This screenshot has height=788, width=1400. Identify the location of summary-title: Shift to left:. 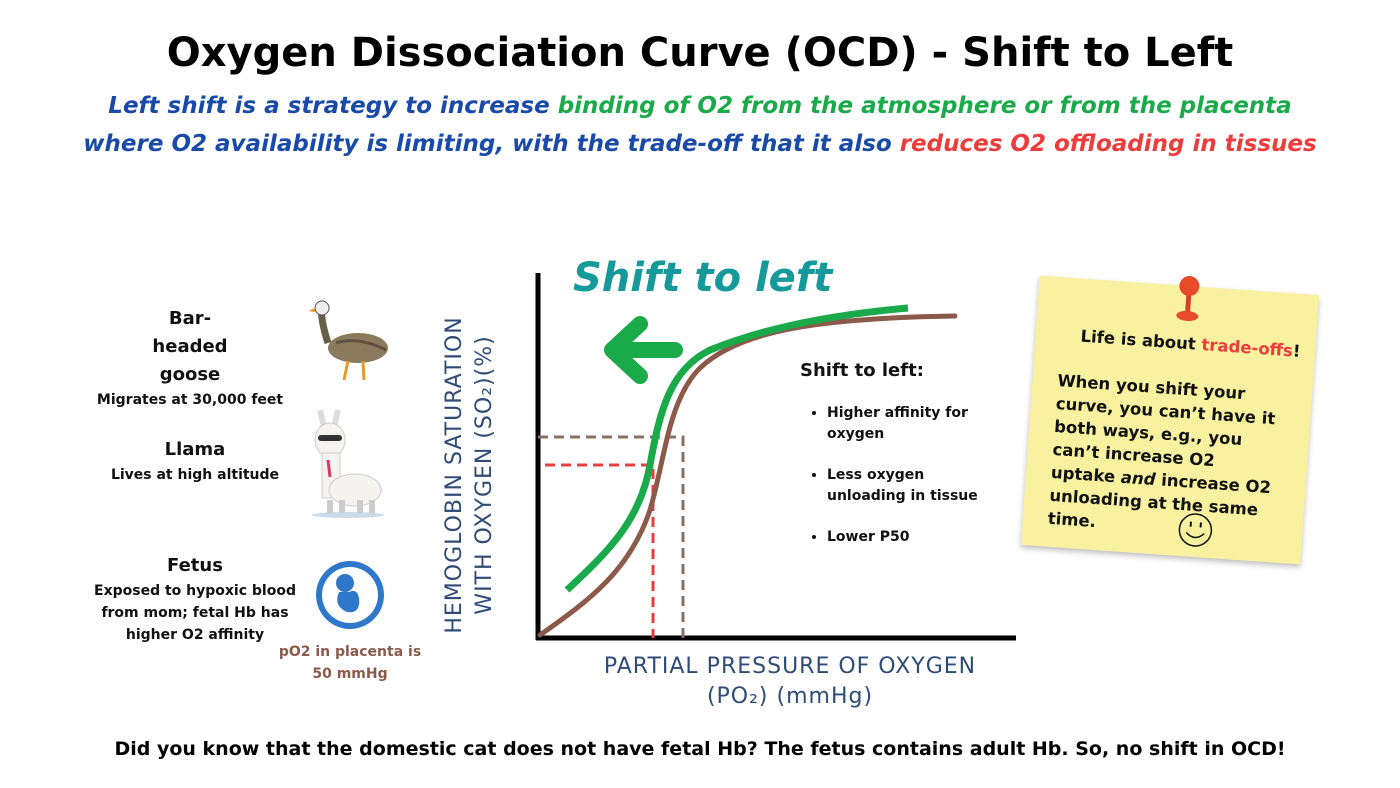
(862, 370).